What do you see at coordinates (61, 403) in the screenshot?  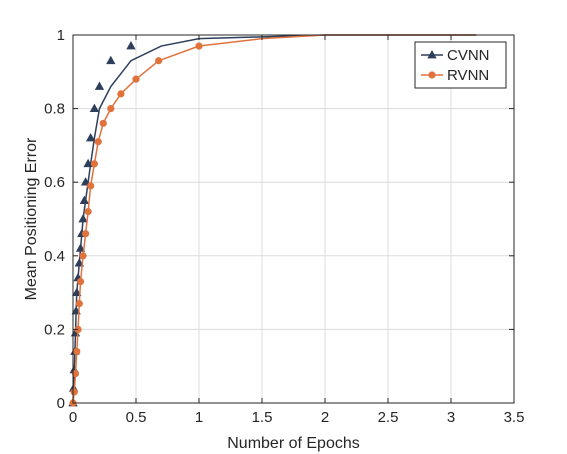 I see `y-tick-label: 0` at bounding box center [61, 403].